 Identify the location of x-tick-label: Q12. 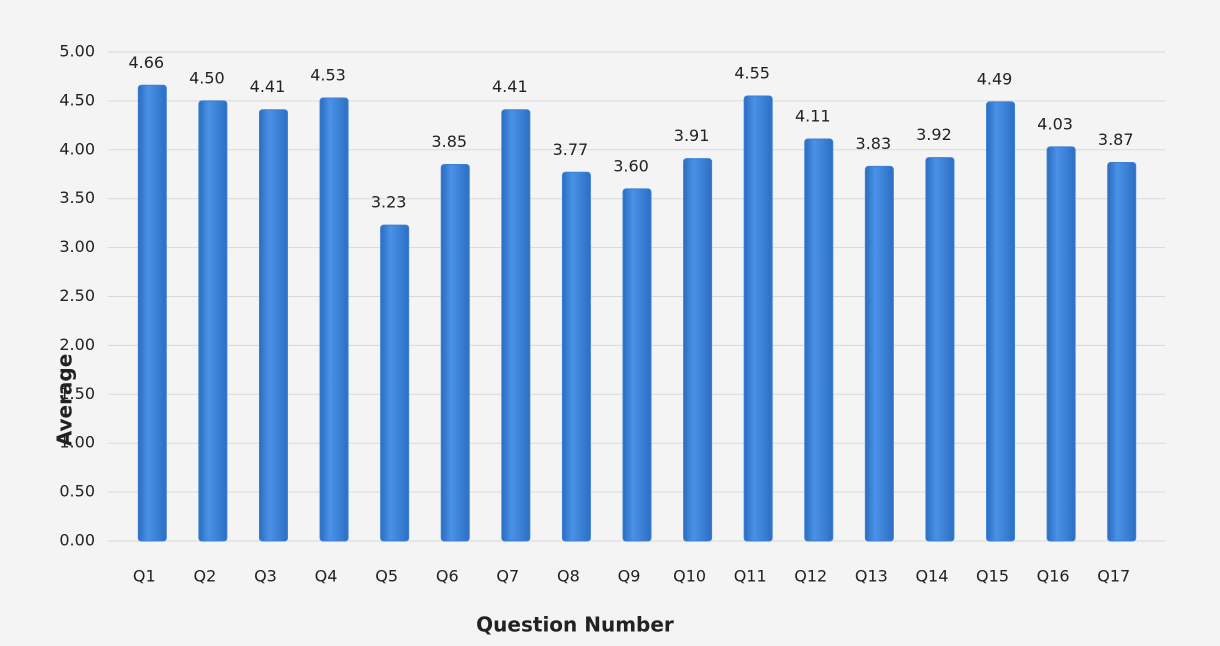
(810, 576).